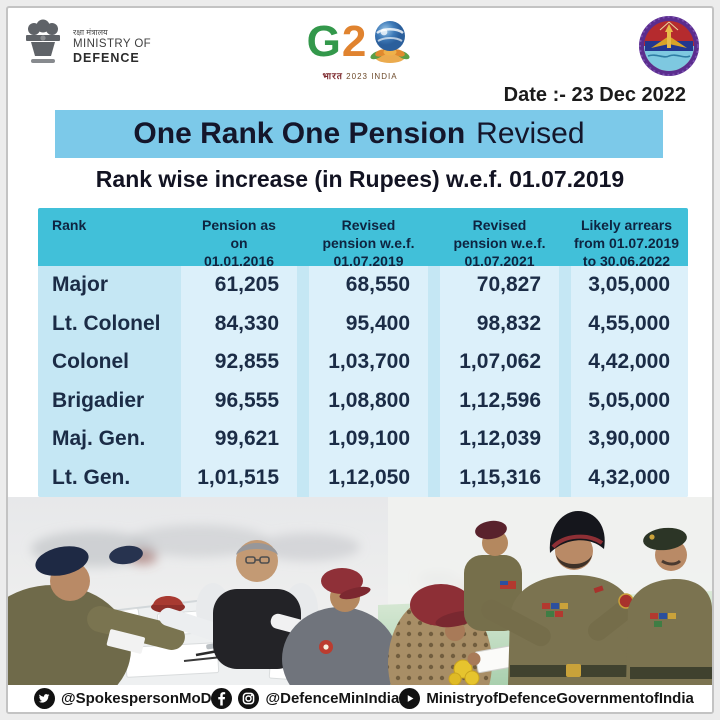 The image size is (720, 720). I want to click on sikh-officer-figure, so click(559, 598).